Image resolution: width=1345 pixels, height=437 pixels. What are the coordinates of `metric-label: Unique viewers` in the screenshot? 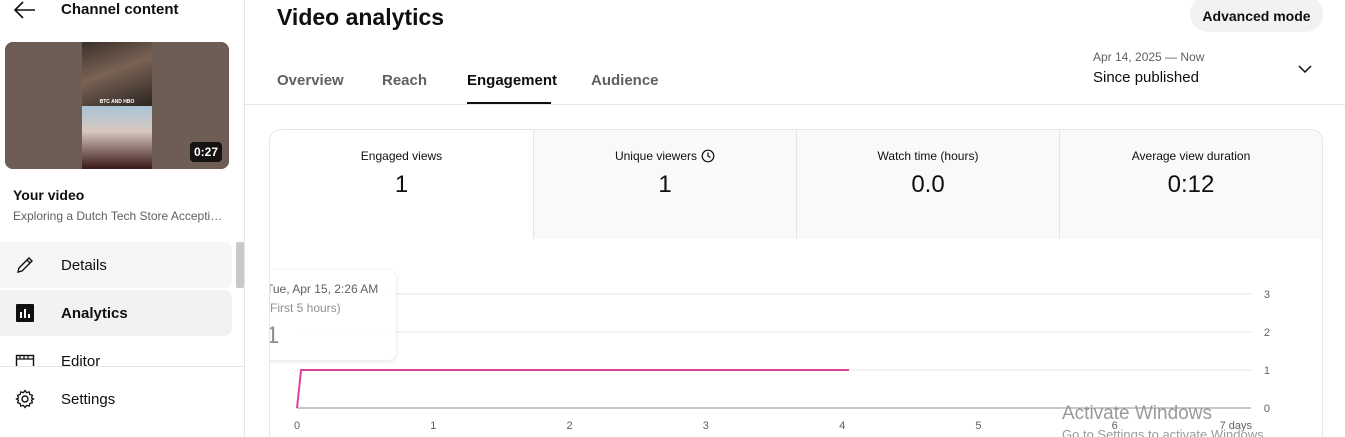 It's located at (656, 156).